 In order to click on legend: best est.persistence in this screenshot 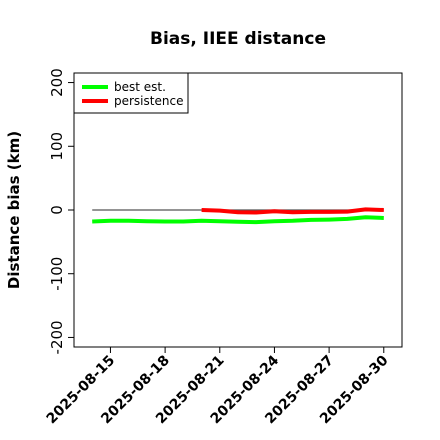, I will do `click(131, 93)`.